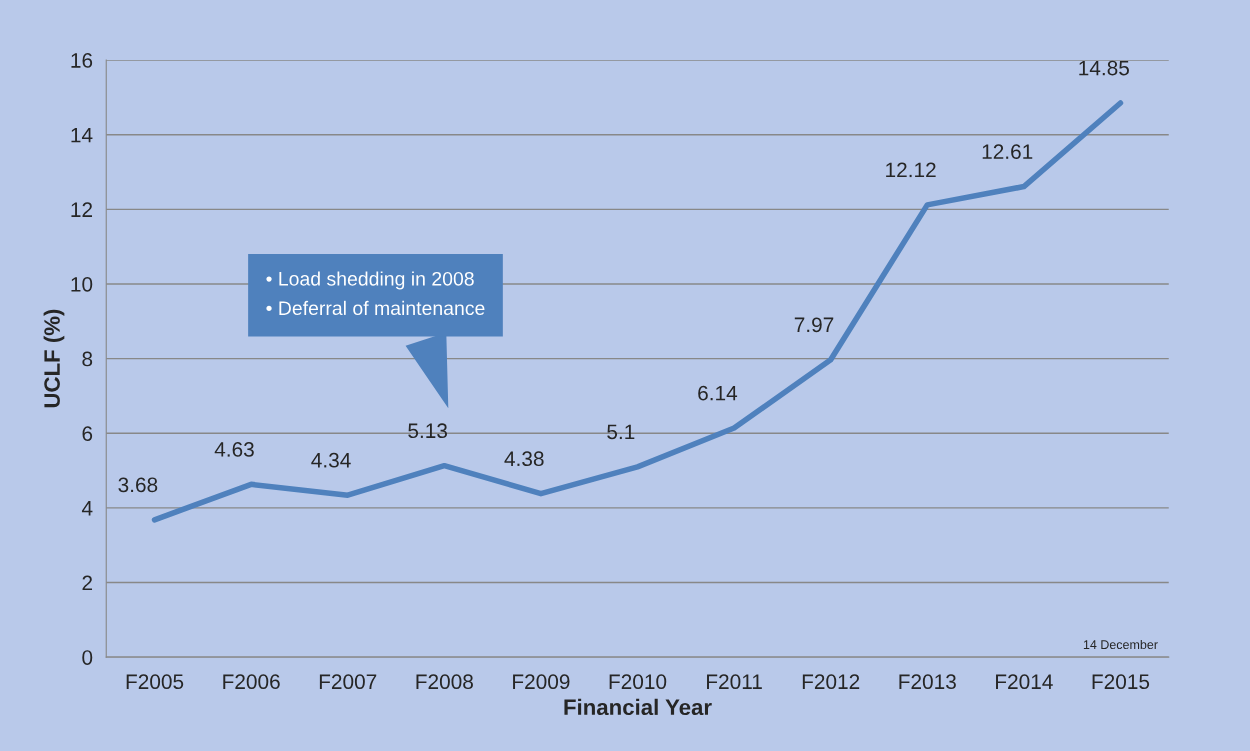 This screenshot has height=751, width=1250. What do you see at coordinates (1104, 68) in the screenshot?
I see `data-label: 14.85` at bounding box center [1104, 68].